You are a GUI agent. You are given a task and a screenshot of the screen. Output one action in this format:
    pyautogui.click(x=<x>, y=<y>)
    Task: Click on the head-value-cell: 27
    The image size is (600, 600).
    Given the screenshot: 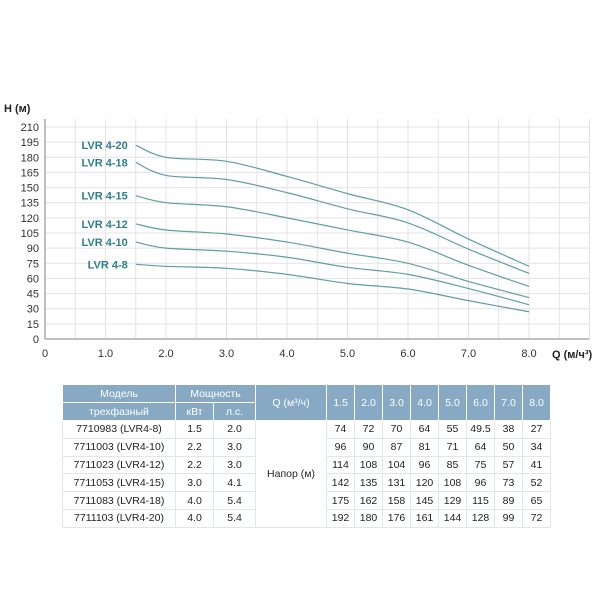 What is the action you would take?
    pyautogui.click(x=536, y=429)
    